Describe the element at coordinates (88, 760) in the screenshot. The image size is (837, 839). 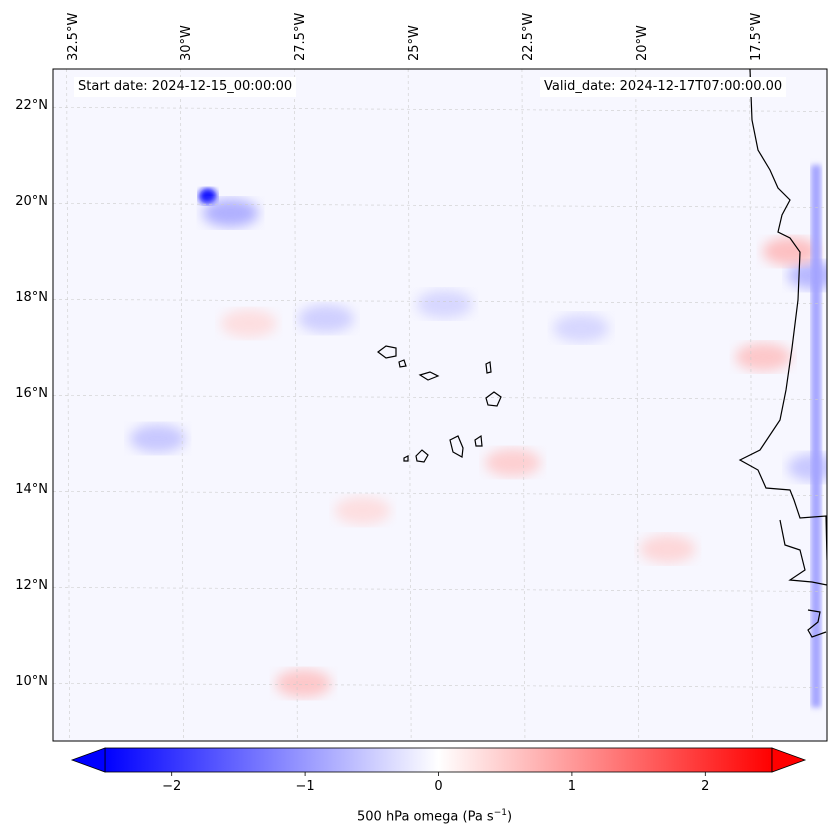
I see `colorbar-extend-low` at that location.